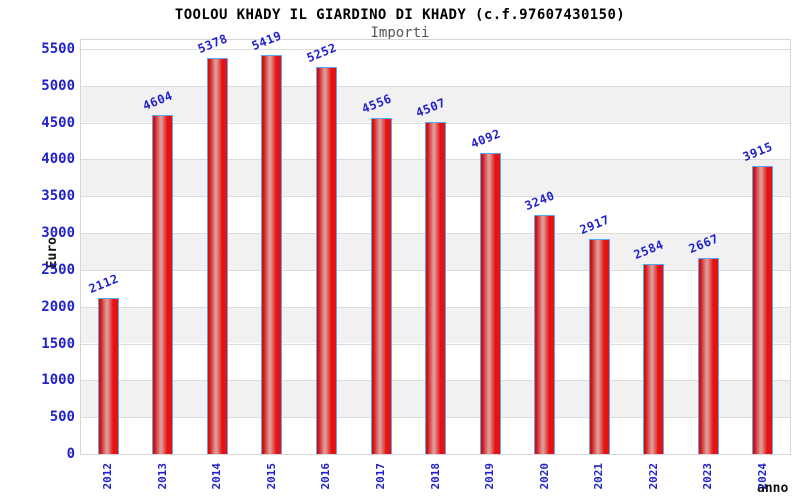  Describe the element at coordinates (62, 417) in the screenshot. I see `y-tick-label: 500` at that location.